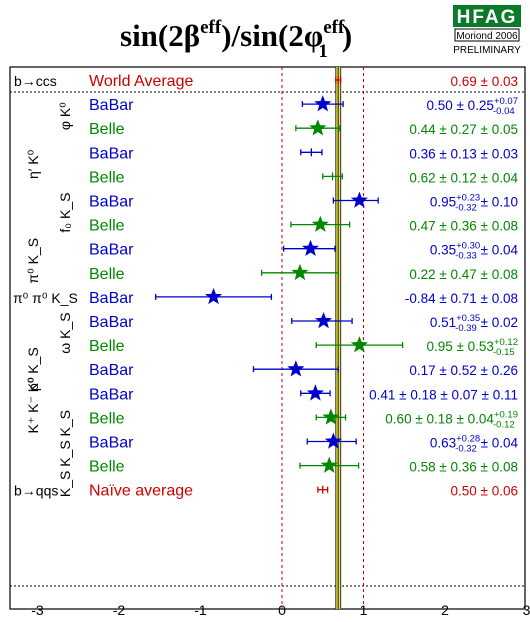 The image size is (530, 622). I want to click on value-label: 0.36 ± 0.13 ± 0.03, so click(463, 153).